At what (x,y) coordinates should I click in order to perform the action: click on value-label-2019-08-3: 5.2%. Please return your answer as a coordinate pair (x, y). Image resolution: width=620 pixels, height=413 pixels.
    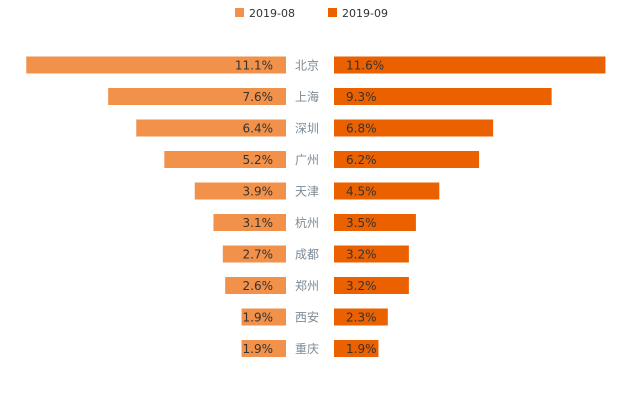
    Looking at the image, I should click on (258, 160).